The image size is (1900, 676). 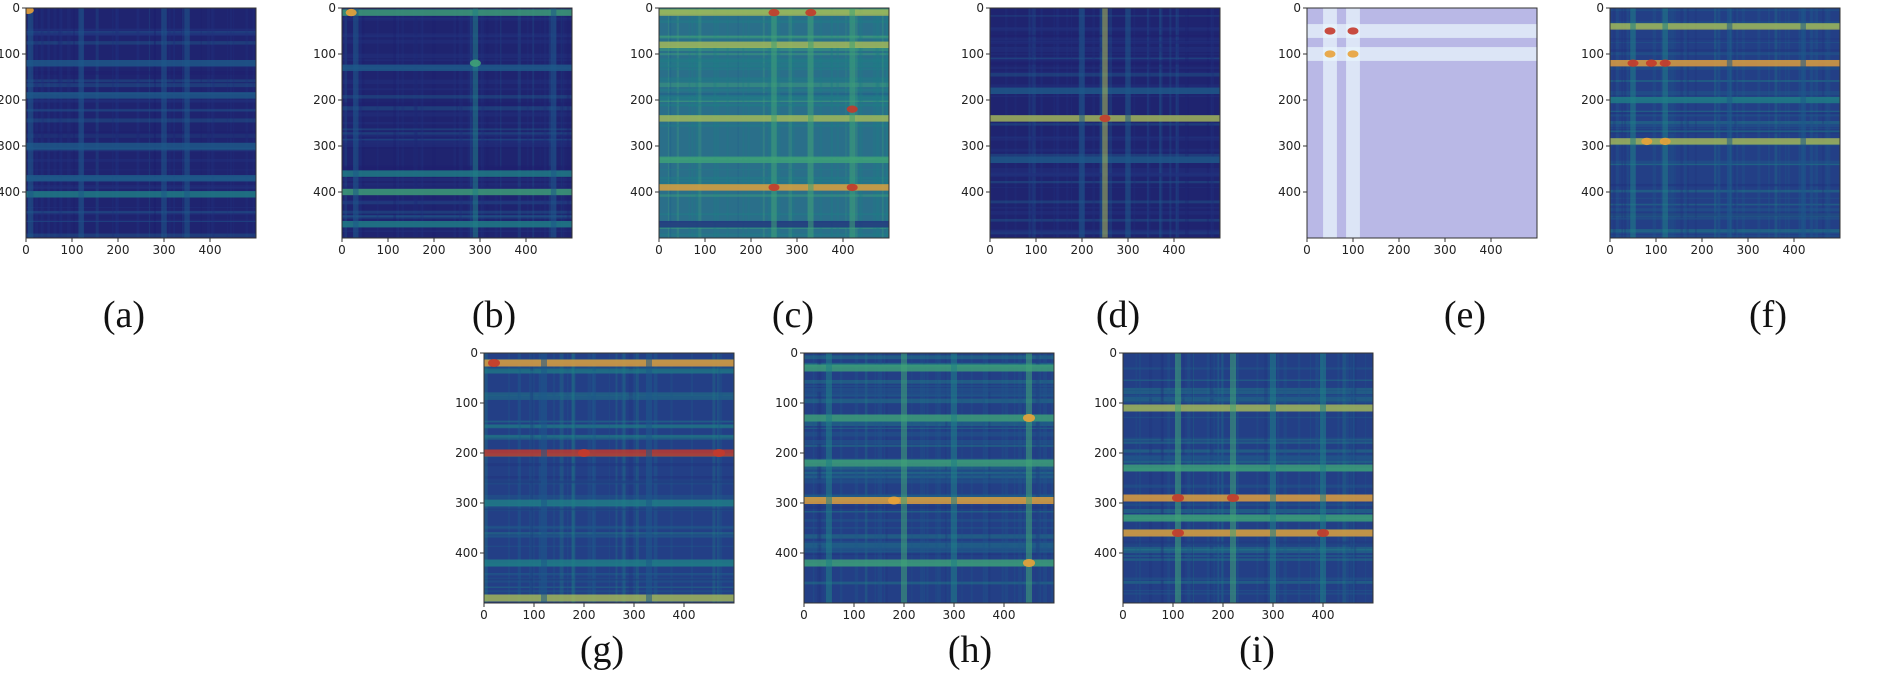 What do you see at coordinates (457, 123) in the screenshot?
I see `heatmap-frame` at bounding box center [457, 123].